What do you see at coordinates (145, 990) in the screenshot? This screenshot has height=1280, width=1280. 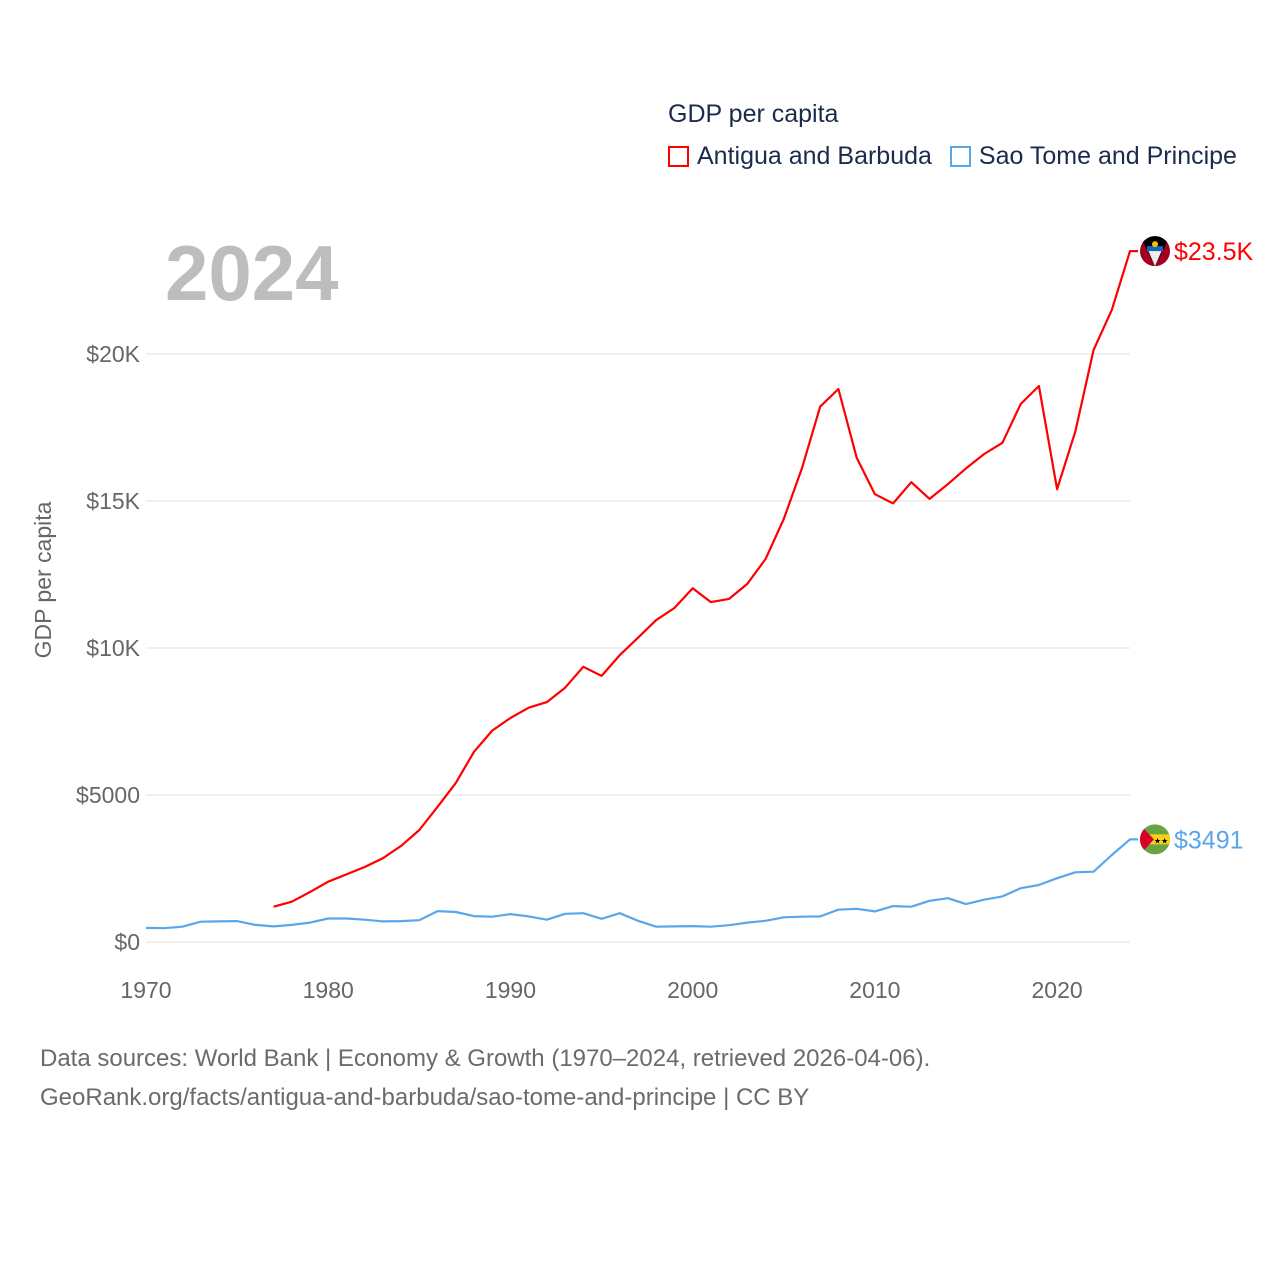 I see `x-tick-label: 1970` at bounding box center [145, 990].